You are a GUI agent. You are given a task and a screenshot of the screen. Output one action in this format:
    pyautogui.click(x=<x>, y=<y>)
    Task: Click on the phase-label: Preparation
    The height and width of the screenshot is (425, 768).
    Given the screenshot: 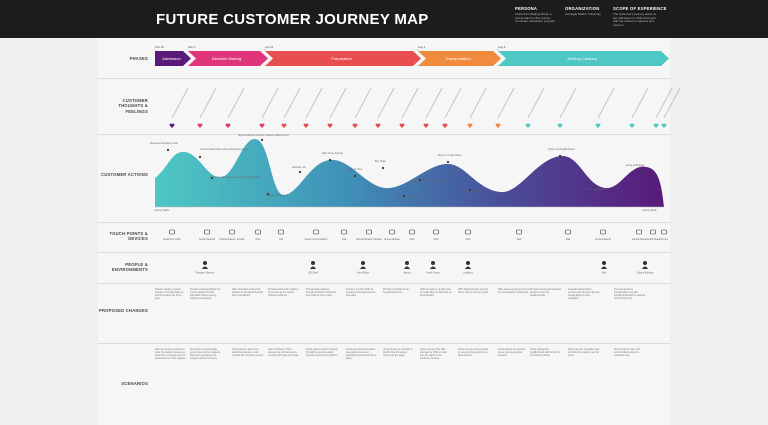 What is the action you would take?
    pyautogui.click(x=341, y=58)
    